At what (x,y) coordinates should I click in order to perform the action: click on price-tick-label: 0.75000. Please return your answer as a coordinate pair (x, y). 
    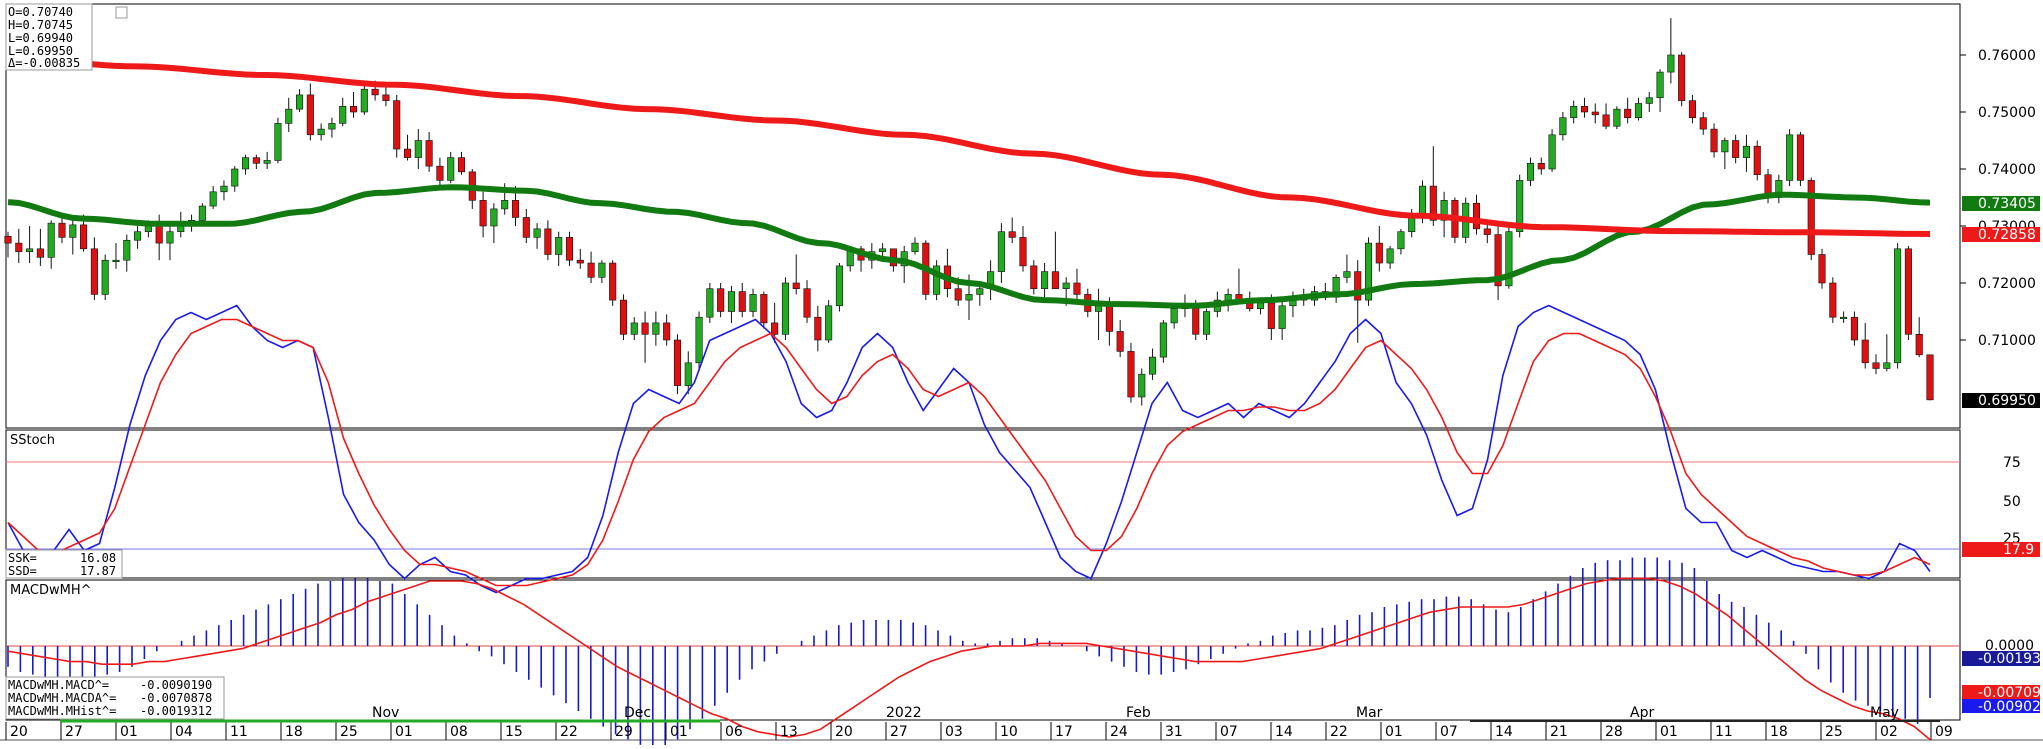
    Looking at the image, I should click on (2007, 113).